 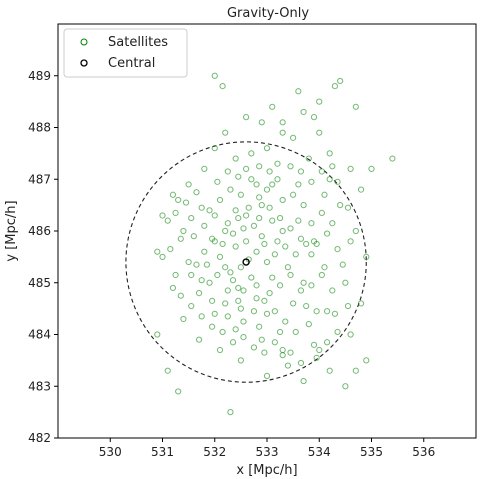 What do you see at coordinates (11, 230) in the screenshot?
I see `y-axis-title: y [Mpc/h]` at bounding box center [11, 230].